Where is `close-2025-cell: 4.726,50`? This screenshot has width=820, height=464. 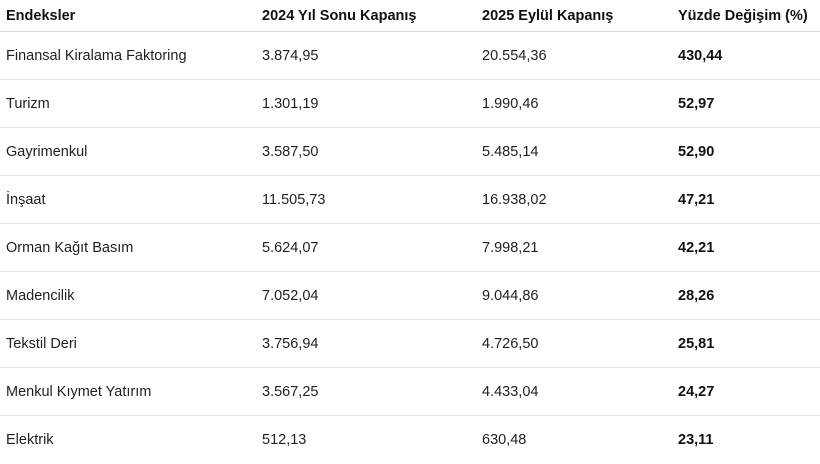 close-2025-cell: 4.726,50 is located at coordinates (575, 343).